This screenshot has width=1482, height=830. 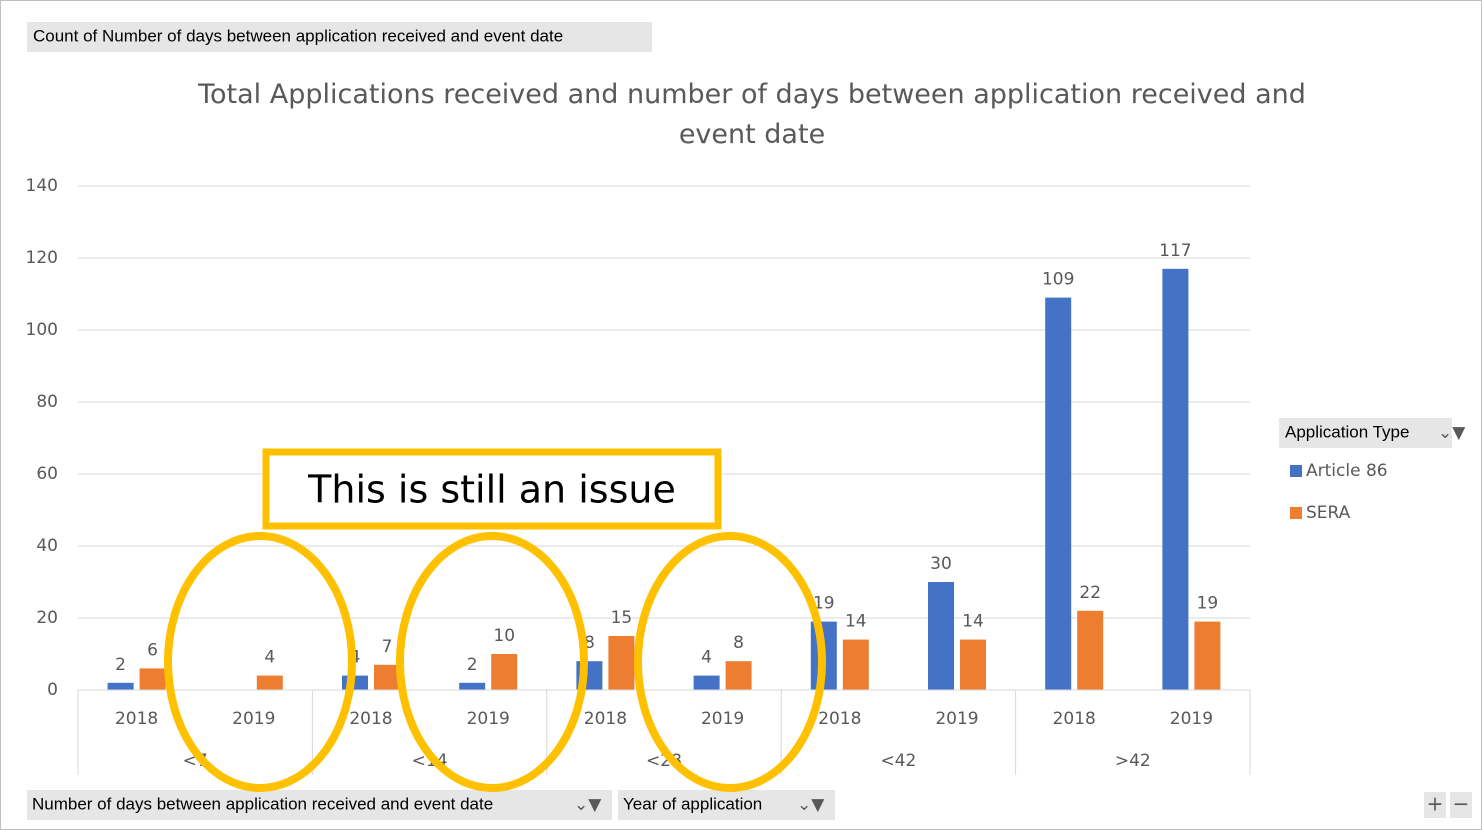 I want to click on legend-title: Application Type, so click(x=1347, y=431).